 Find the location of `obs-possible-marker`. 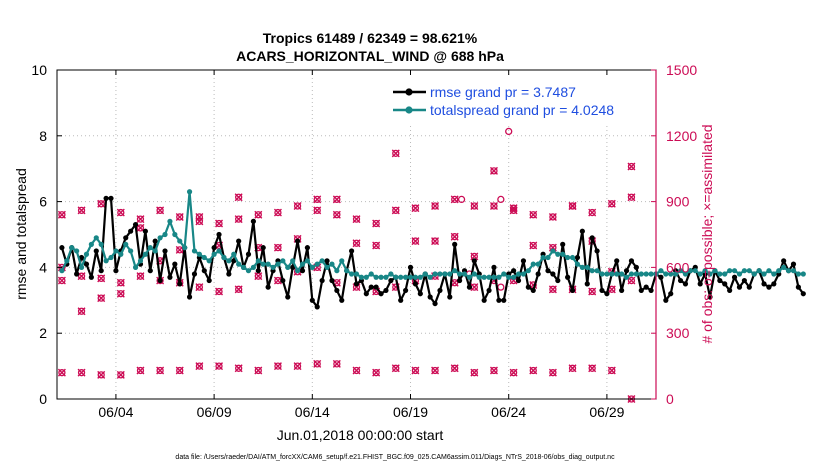

obs-possible-marker is located at coordinates (509, 131).